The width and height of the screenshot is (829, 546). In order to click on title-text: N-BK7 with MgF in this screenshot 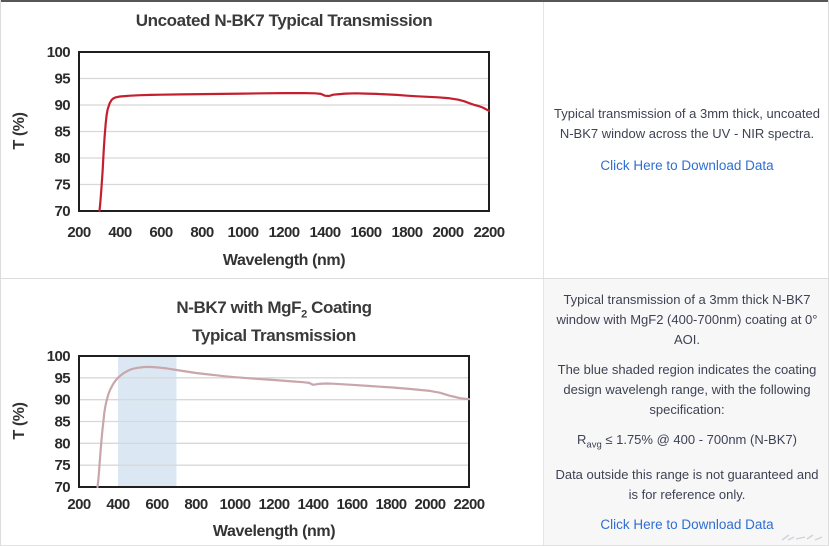, I will do `click(239, 307)`.